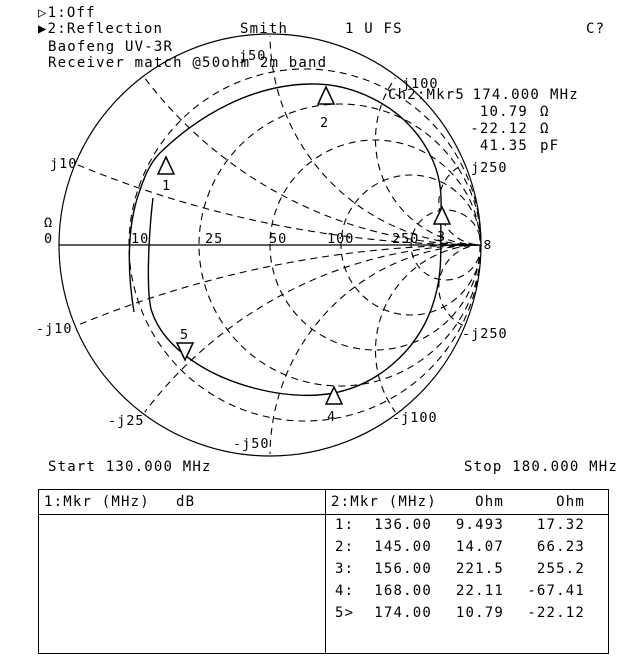 This screenshot has height=659, width=640. I want to click on row4-reactance: -67.41, so click(556, 591).